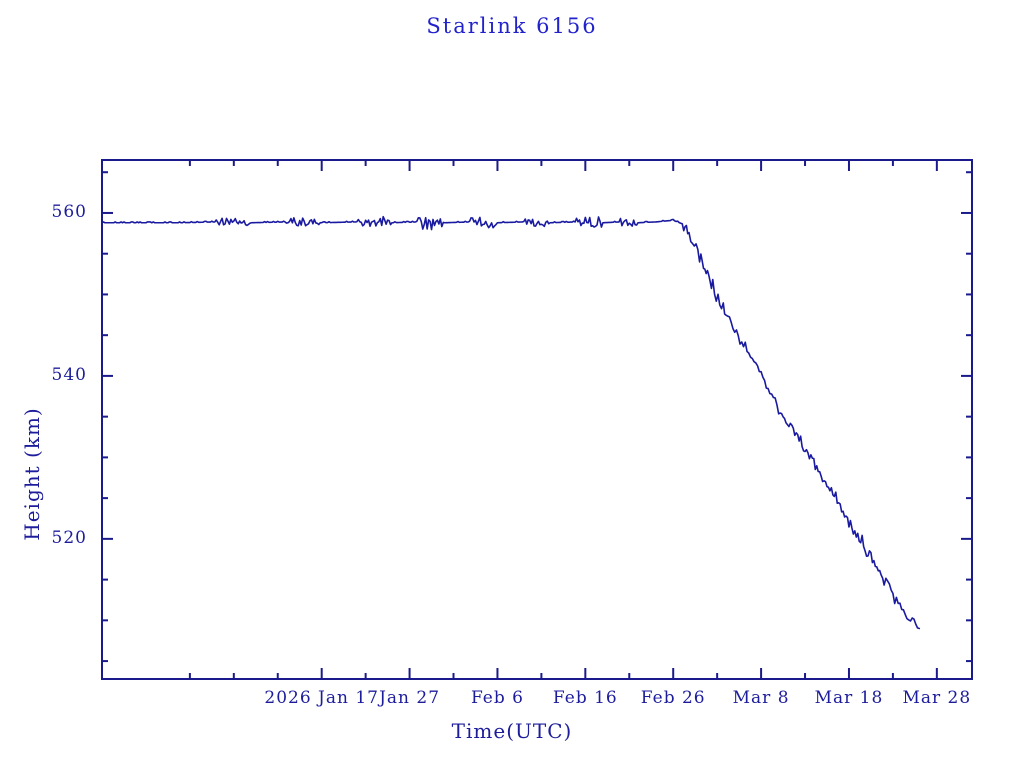 This screenshot has width=1024, height=768. What do you see at coordinates (69, 537) in the screenshot?
I see `y-tick-label: 520` at bounding box center [69, 537].